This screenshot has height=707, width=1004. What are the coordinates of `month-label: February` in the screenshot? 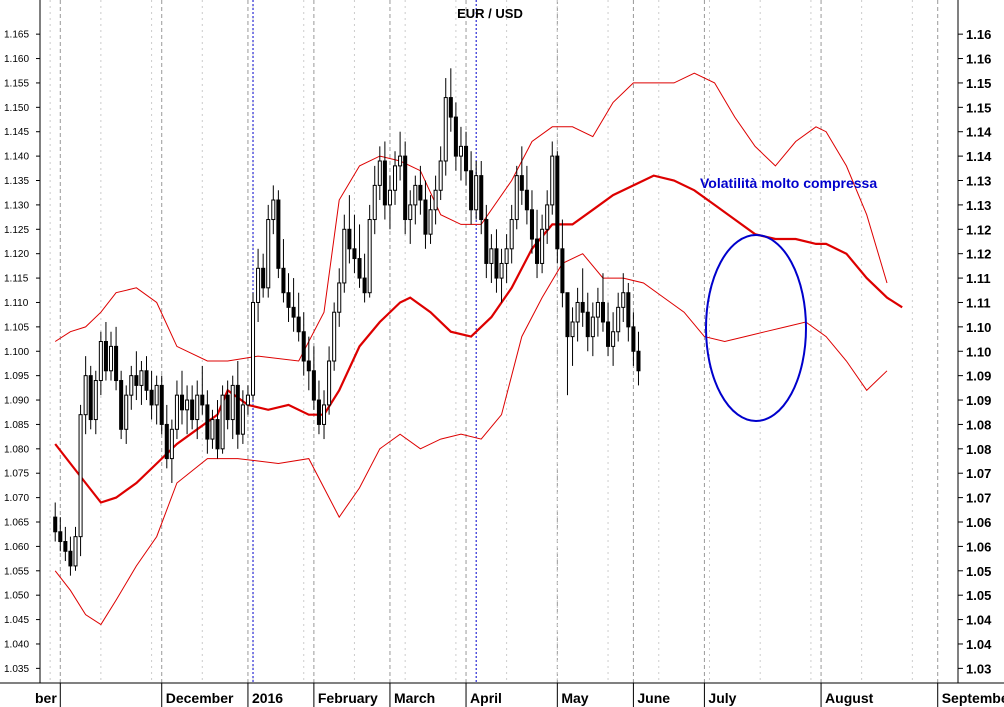 It's located at (348, 698).